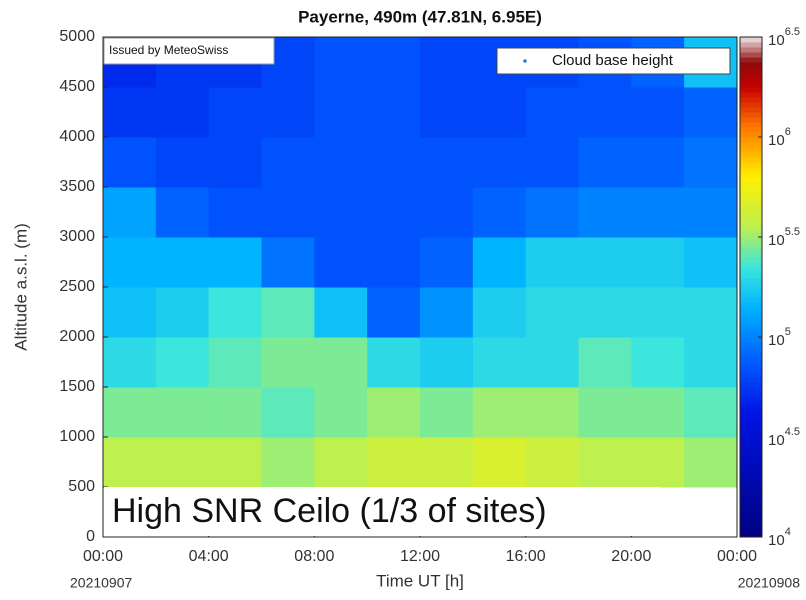  I want to click on legend-marker, so click(525, 61).